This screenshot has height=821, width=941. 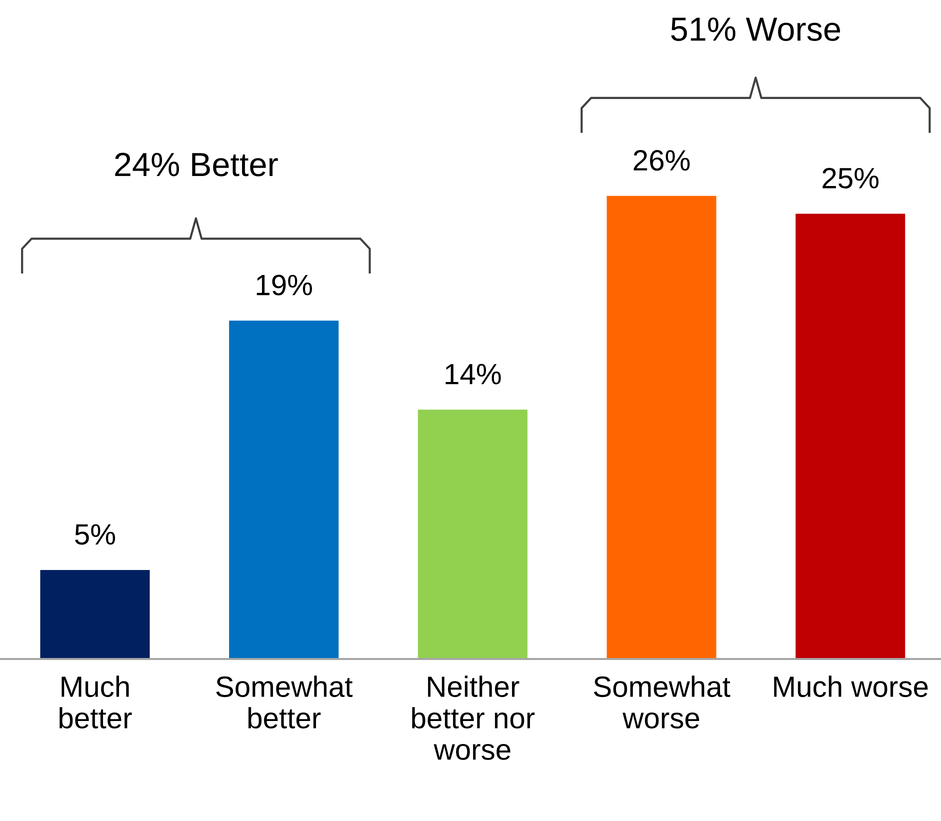 What do you see at coordinates (473, 718) in the screenshot?
I see `x-tick-label: Neither better nor worse` at bounding box center [473, 718].